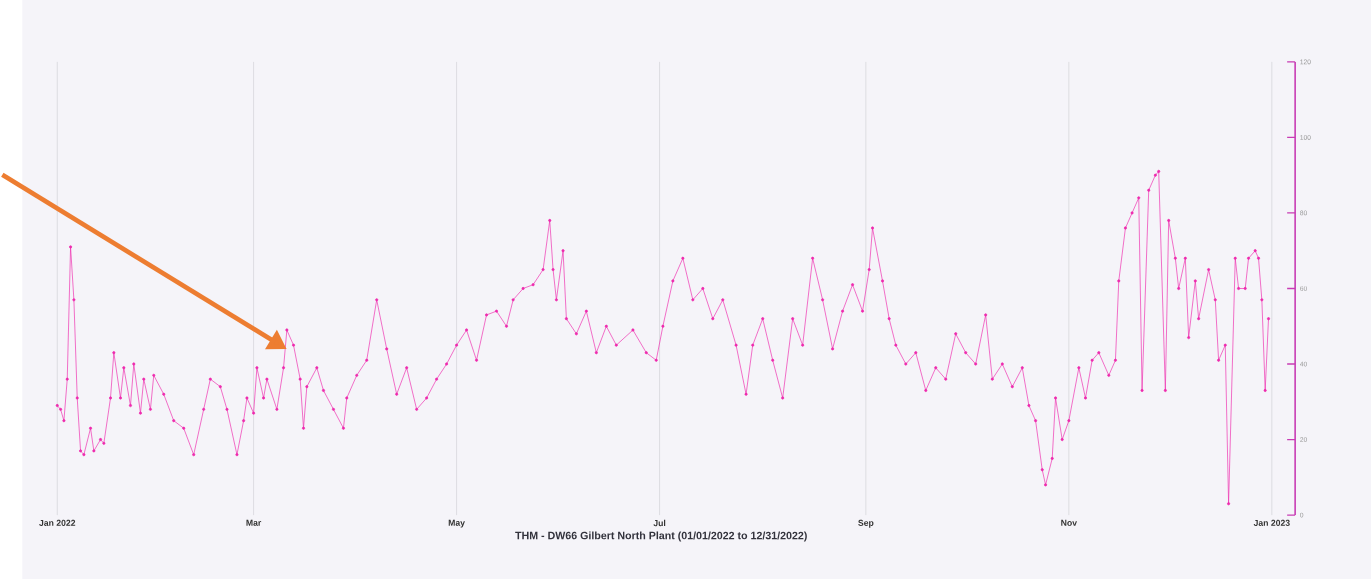 The width and height of the screenshot is (1371, 583). I want to click on x-tick-label: Jan 2023, so click(1271, 522).